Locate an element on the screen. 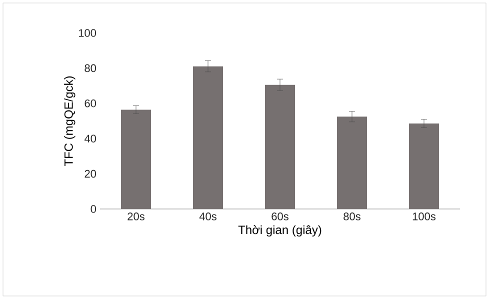 This screenshot has height=299, width=489. x-tick-label: 100s is located at coordinates (424, 216).